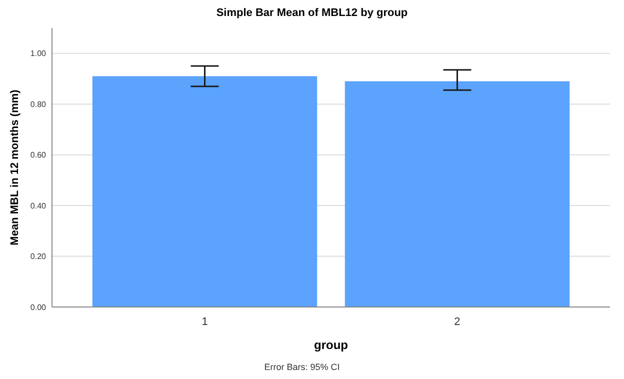 The width and height of the screenshot is (624, 379). What do you see at coordinates (205, 322) in the screenshot?
I see `x-tick-label: 1` at bounding box center [205, 322].